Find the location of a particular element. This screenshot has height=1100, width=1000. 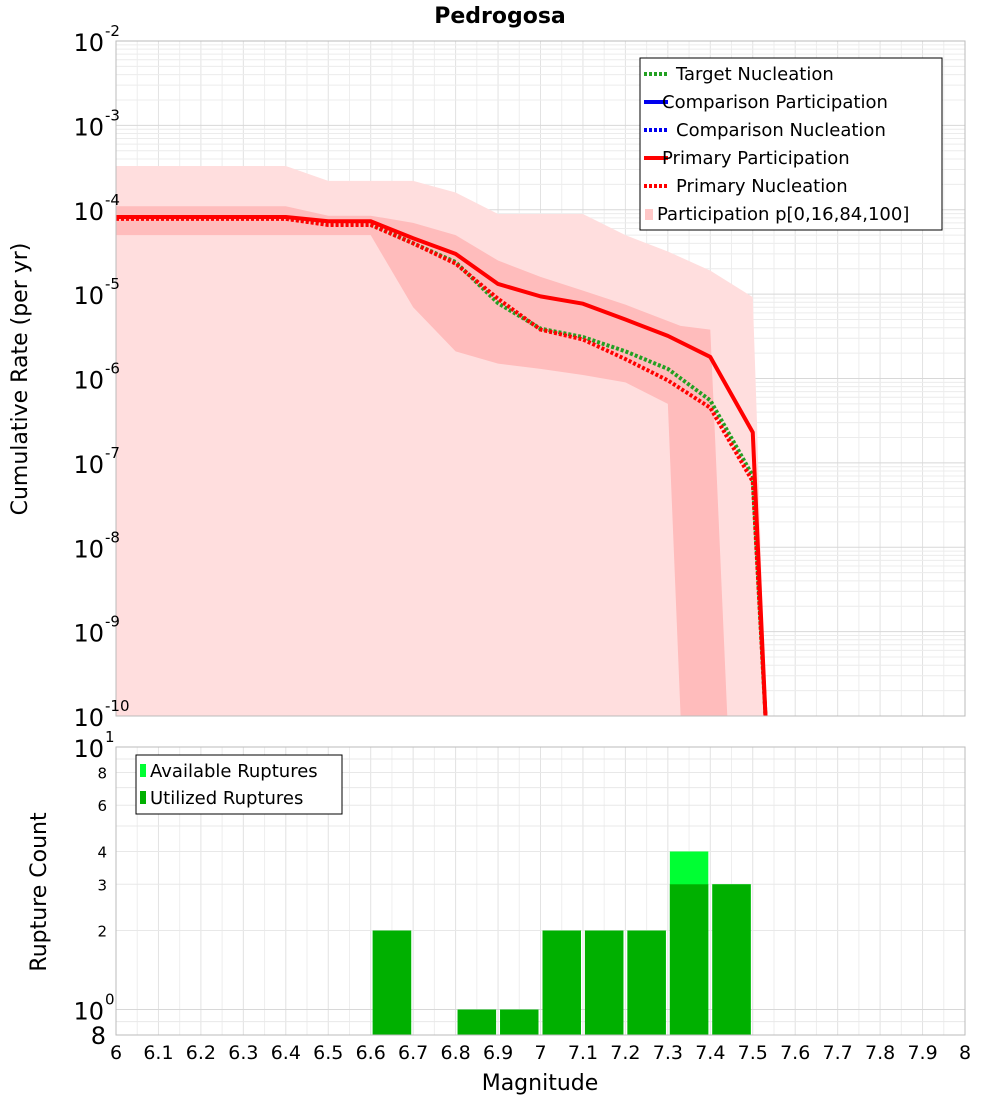

bottom-y-tick: 6 is located at coordinates (102, 806).